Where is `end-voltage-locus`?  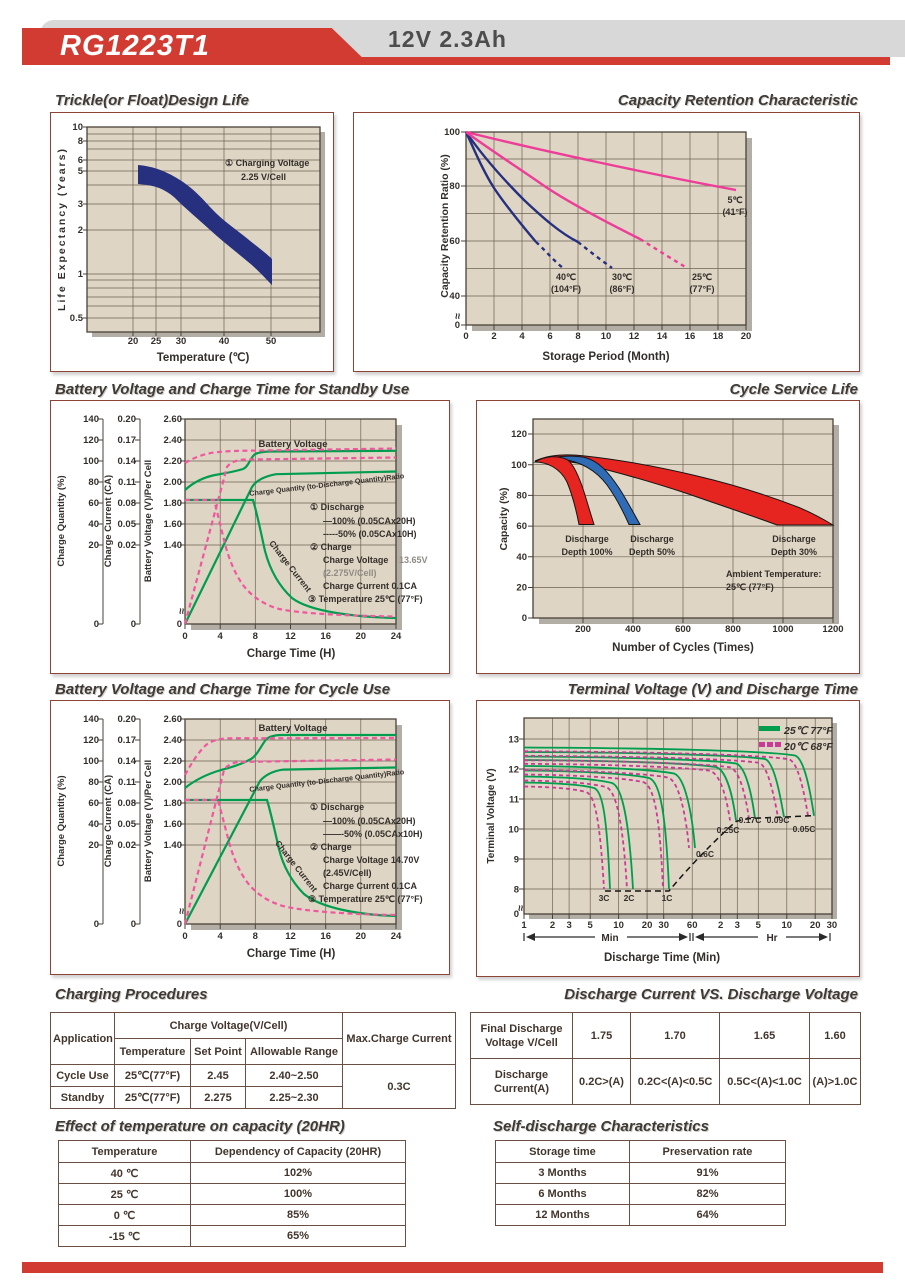 end-voltage-locus is located at coordinates (710, 853).